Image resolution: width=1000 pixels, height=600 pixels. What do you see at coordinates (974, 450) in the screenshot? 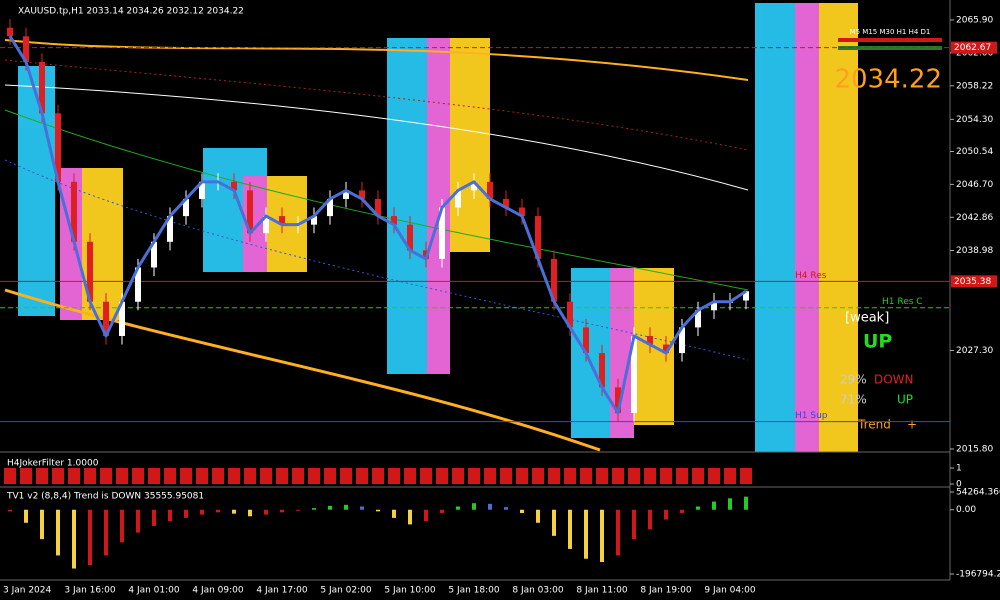
I see `y-tick-label: 2015.80` at bounding box center [974, 450].